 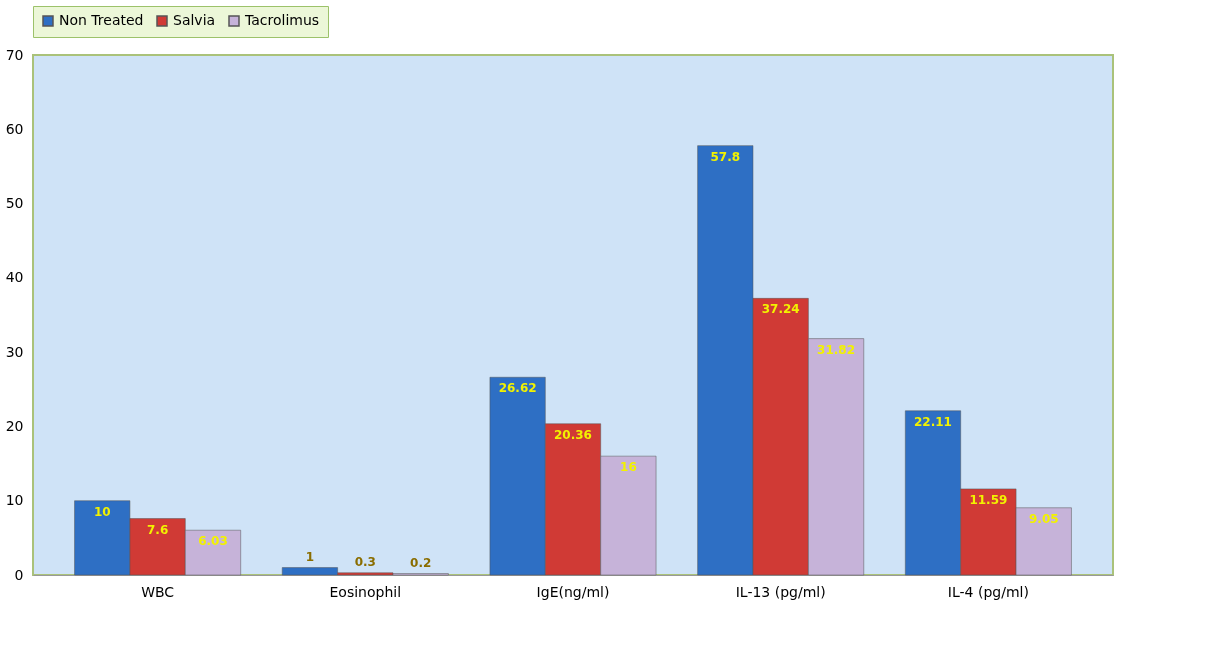 I want to click on y-tick-label: 70, so click(x=14, y=54).